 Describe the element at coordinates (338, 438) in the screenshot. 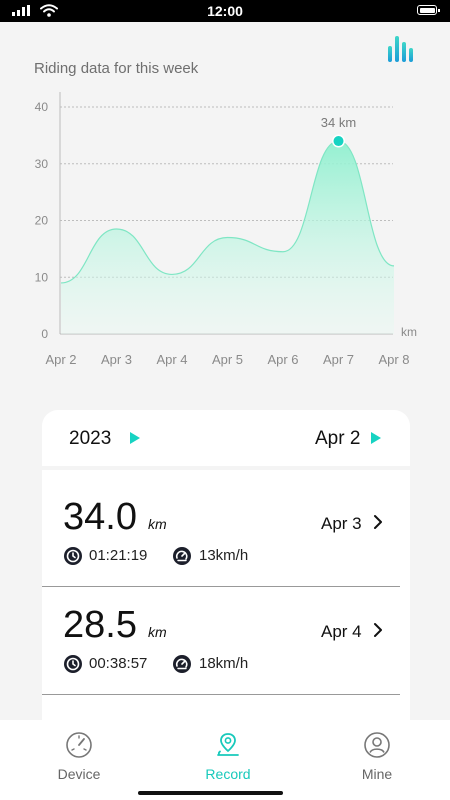

I see `date-selector: Apr 2` at that location.